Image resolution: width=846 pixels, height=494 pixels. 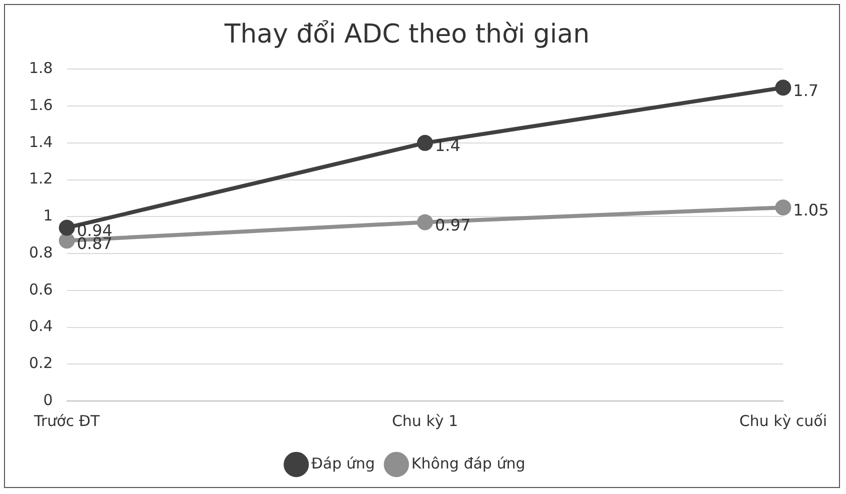 What do you see at coordinates (40, 68) in the screenshot?
I see `y-tick-label: 1.8` at bounding box center [40, 68].